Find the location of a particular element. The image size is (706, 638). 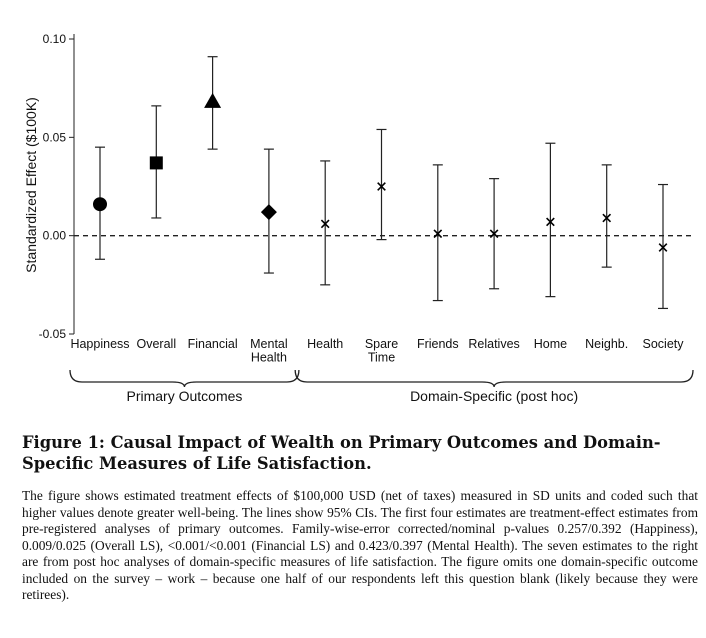

y-tick-label: -0.05 is located at coordinates (53, 334).